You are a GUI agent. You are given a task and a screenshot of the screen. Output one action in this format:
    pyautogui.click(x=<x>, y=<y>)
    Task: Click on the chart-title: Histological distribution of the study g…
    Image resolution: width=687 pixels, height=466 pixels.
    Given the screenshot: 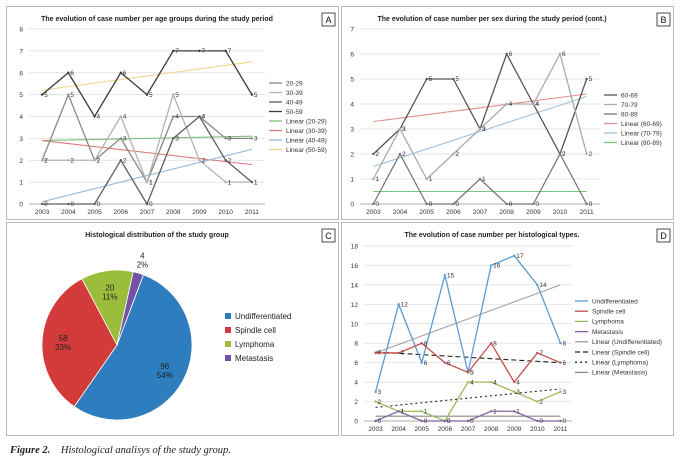 What is the action you would take?
    pyautogui.click(x=157, y=235)
    